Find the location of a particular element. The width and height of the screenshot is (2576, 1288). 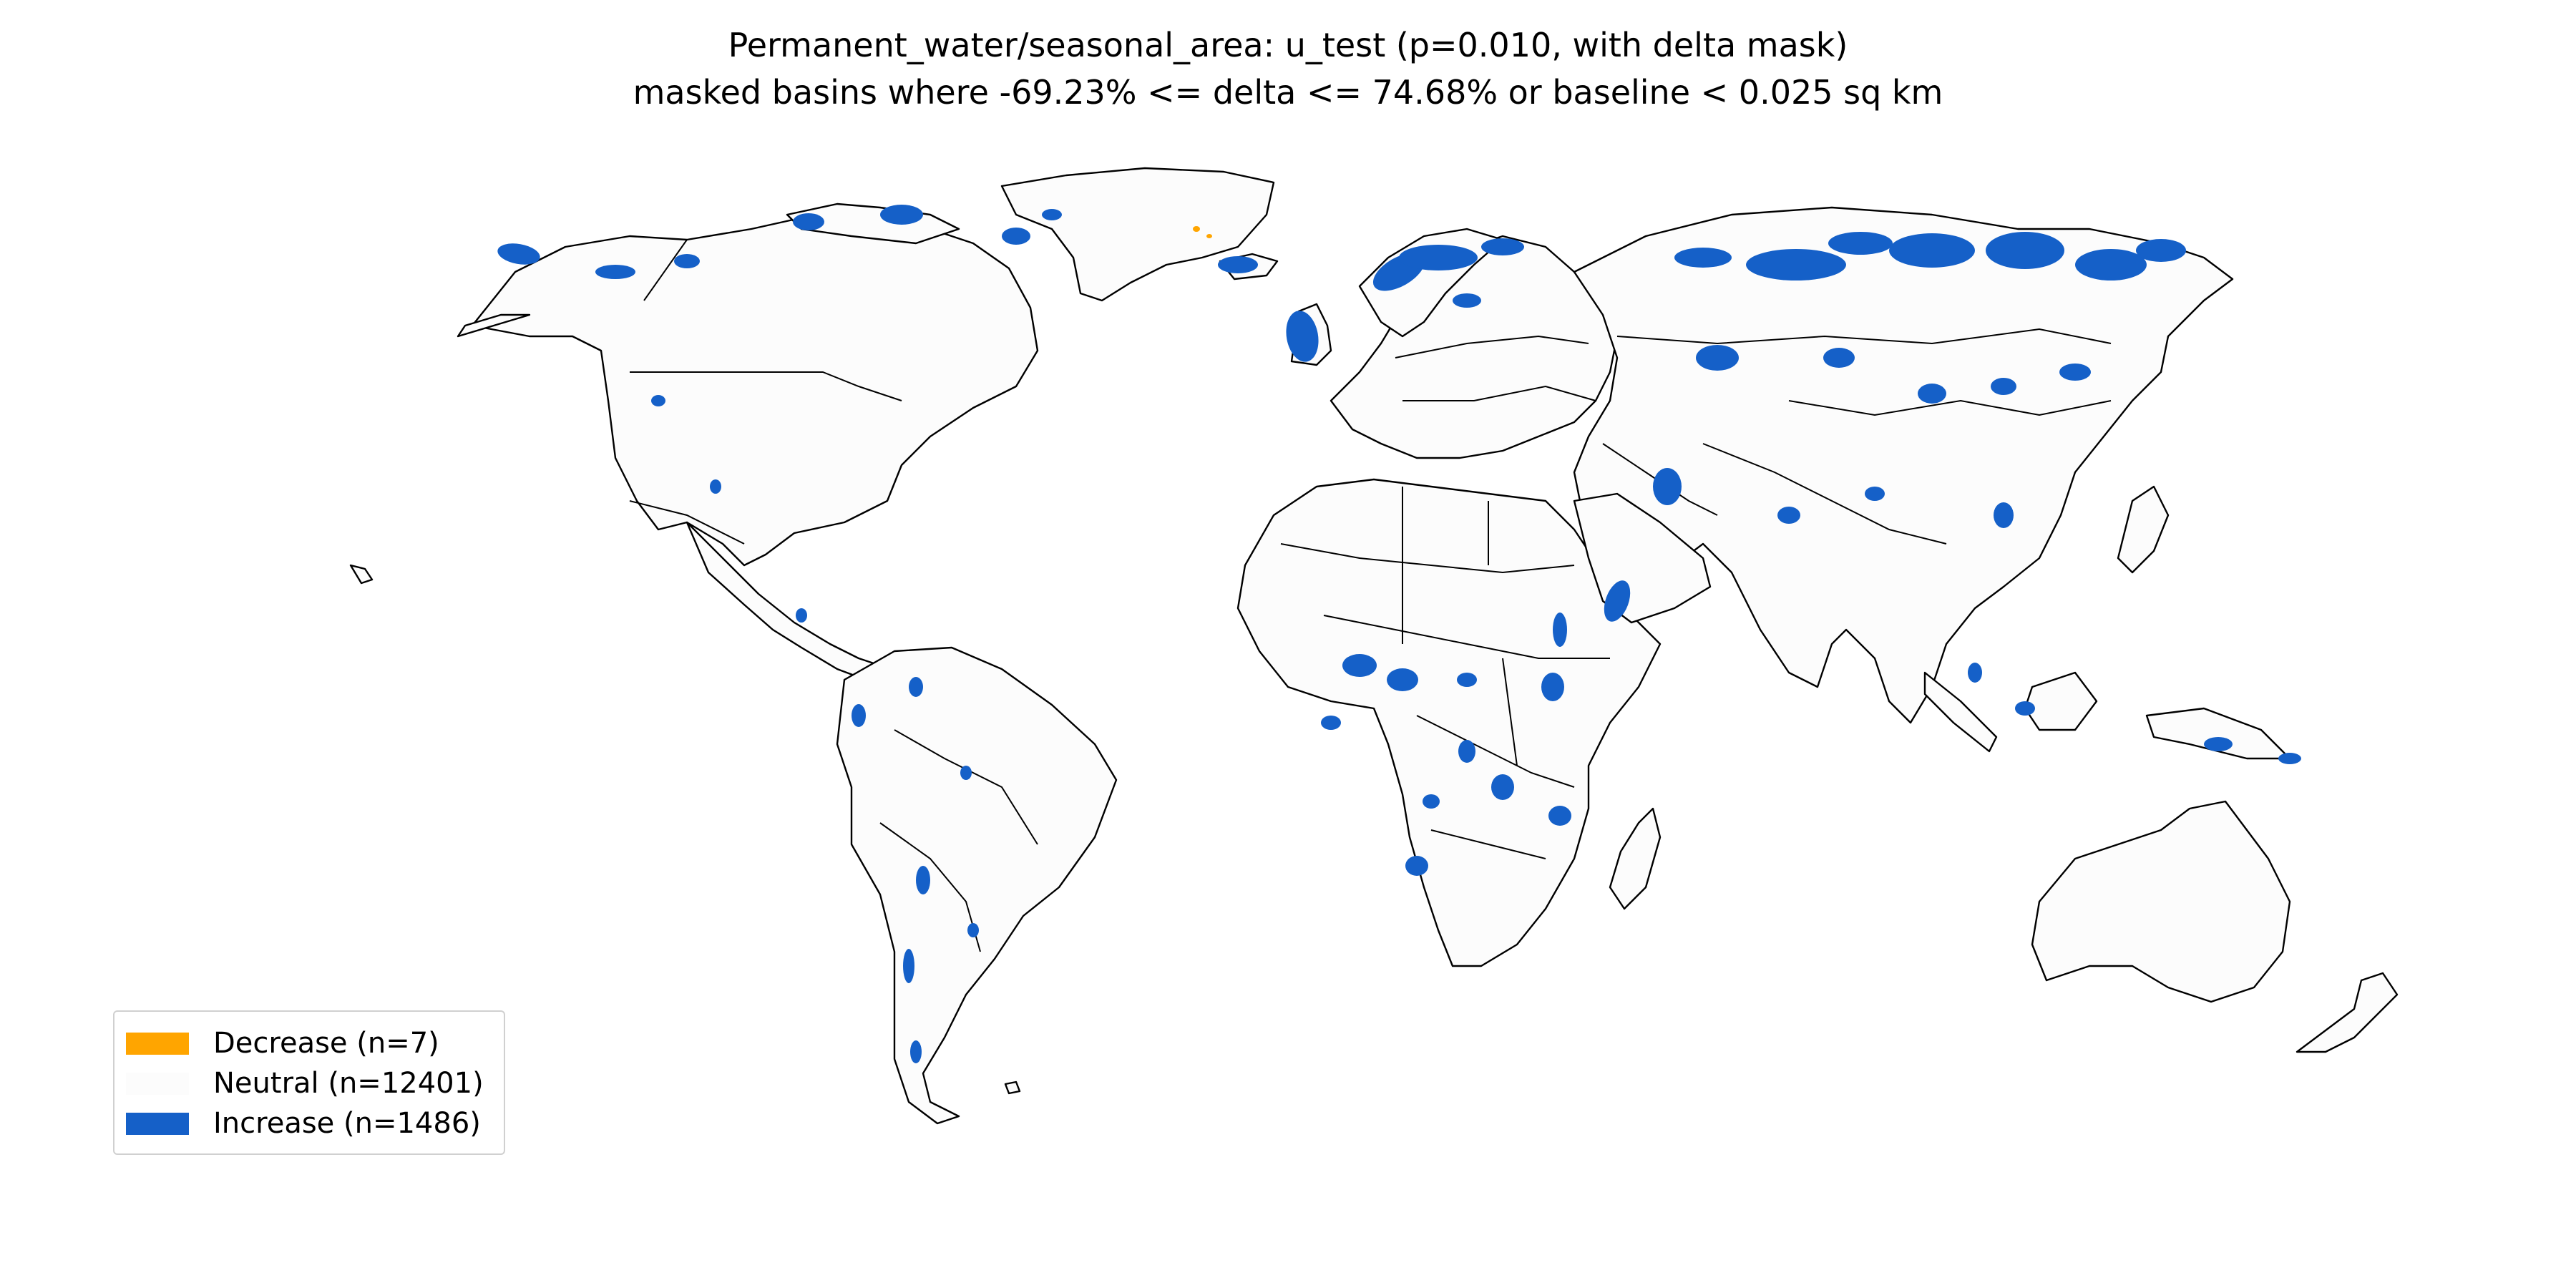

legend-item-increase: Increase (n=1486) is located at coordinates (303, 1123).